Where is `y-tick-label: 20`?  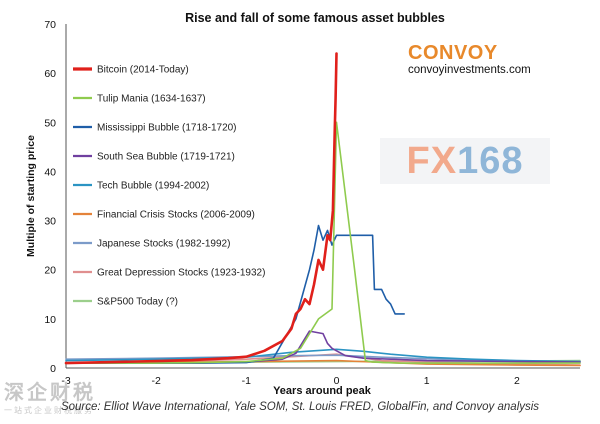
y-tick-label: 20 is located at coordinates (50, 271).